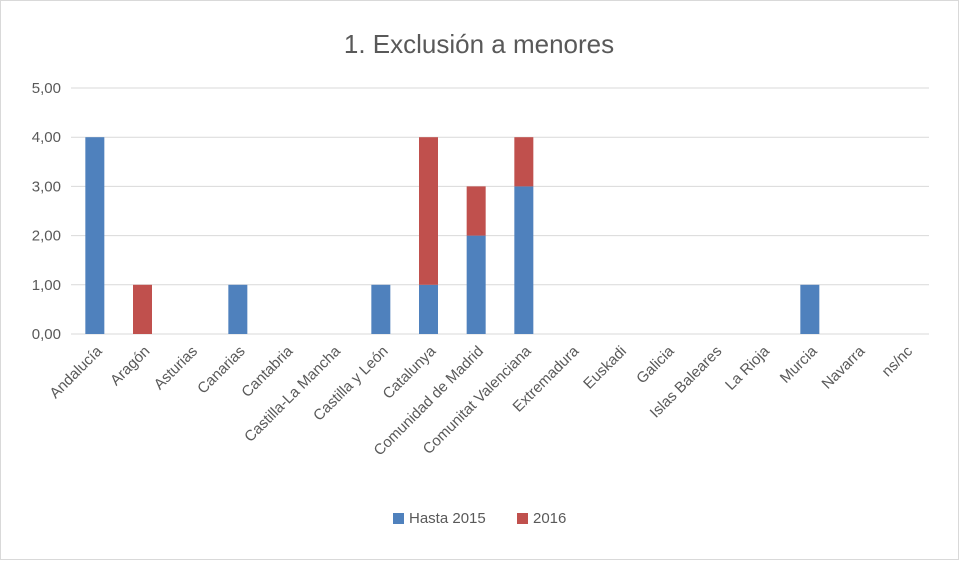  What do you see at coordinates (479, 44) in the screenshot?
I see `chart-title: 1. Exclusión a menores` at bounding box center [479, 44].